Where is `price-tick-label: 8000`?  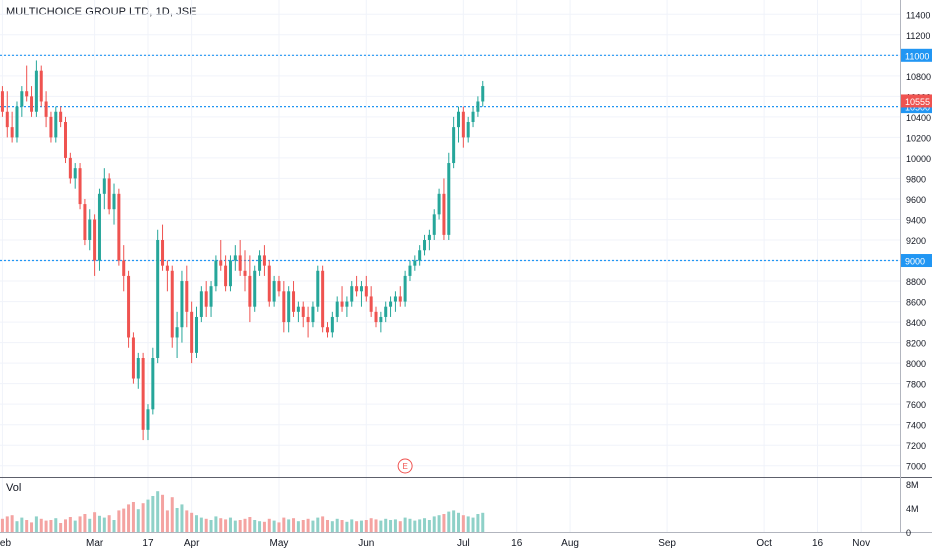
price-tick-label: 8000 is located at coordinates (916, 364).